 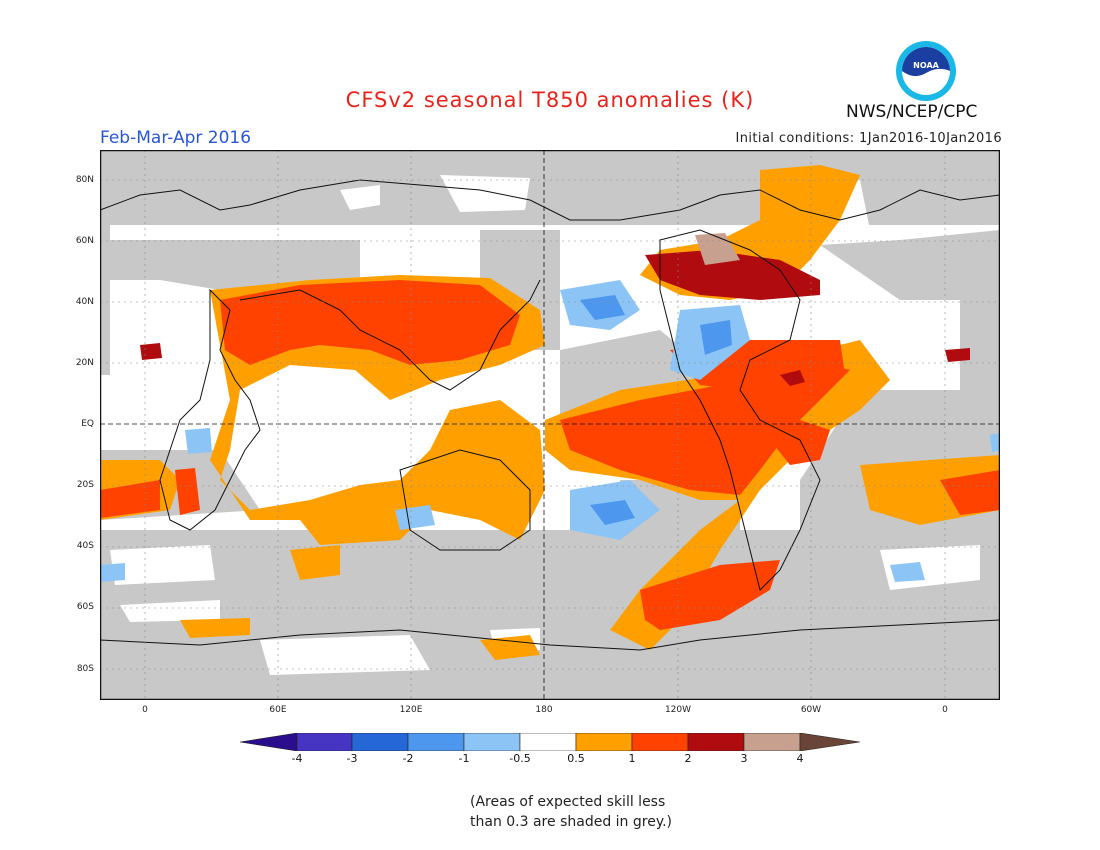 I want to click on colorbar-label: -1, so click(x=464, y=758).